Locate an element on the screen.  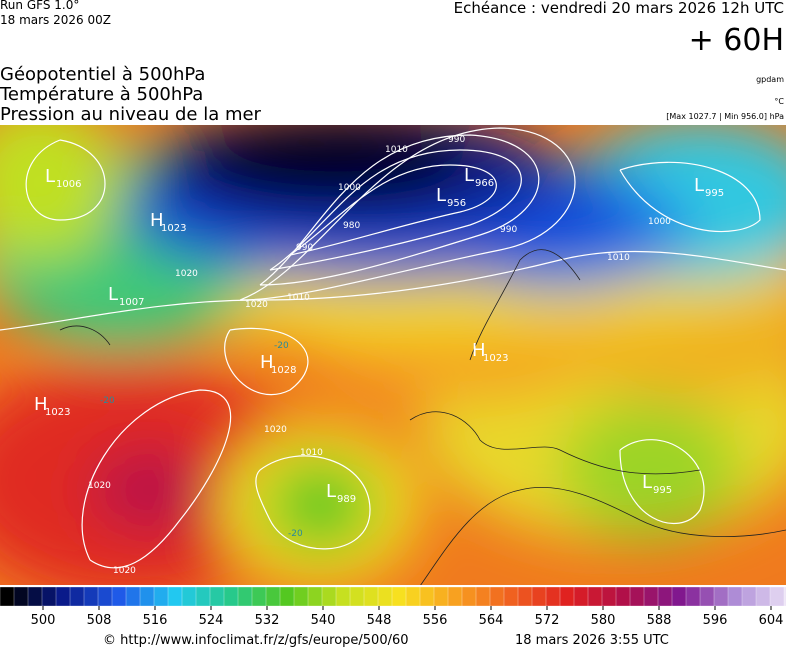
unit: °C is located at coordinates (779, 101).